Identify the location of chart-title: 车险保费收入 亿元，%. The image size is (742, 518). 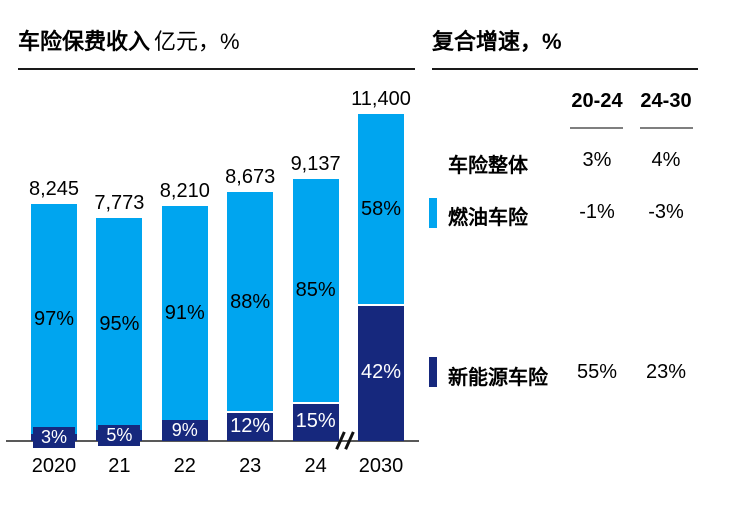
(129, 40).